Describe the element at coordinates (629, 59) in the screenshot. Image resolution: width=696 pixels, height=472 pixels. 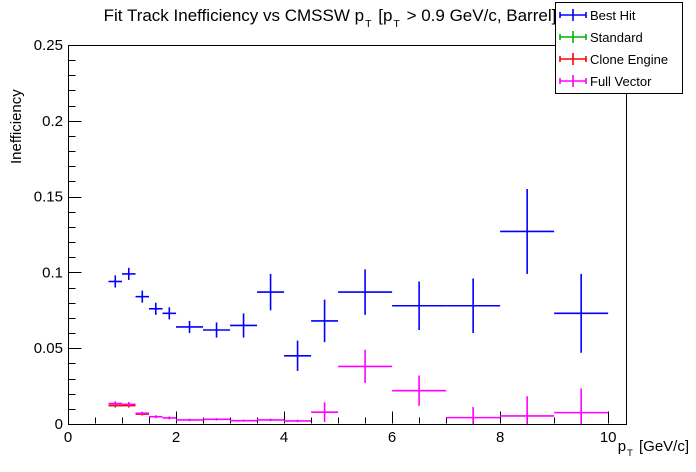
I see `legend-label: Clone Engine` at that location.